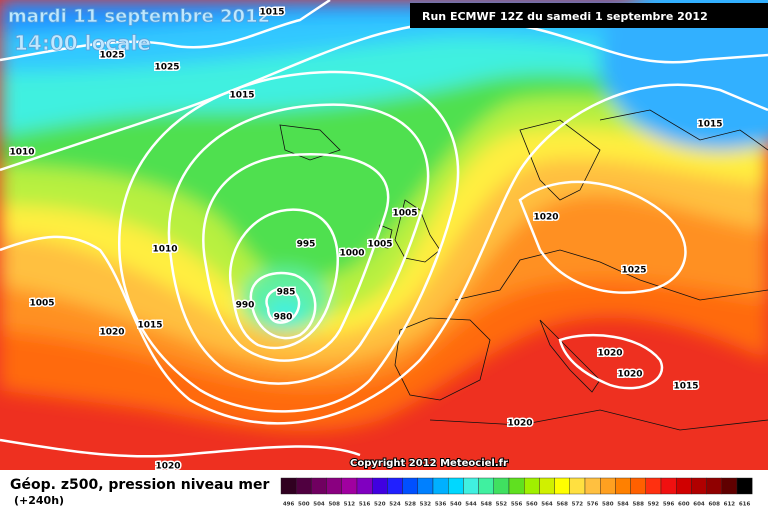  I want to click on isobar-label: 980, so click(283, 318).